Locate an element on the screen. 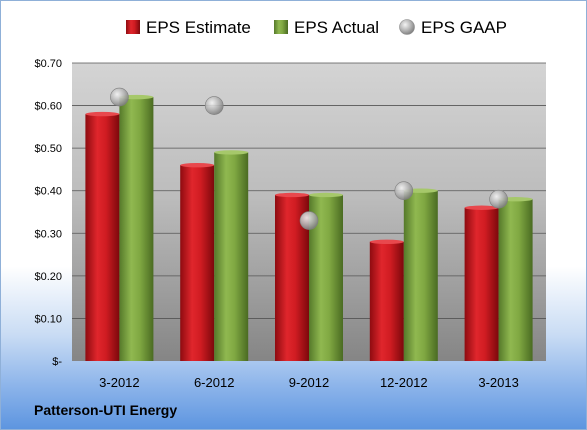 This screenshot has width=587, height=430. legend: EPS Estimate EPS Actual EPS GAAP is located at coordinates (316, 27).